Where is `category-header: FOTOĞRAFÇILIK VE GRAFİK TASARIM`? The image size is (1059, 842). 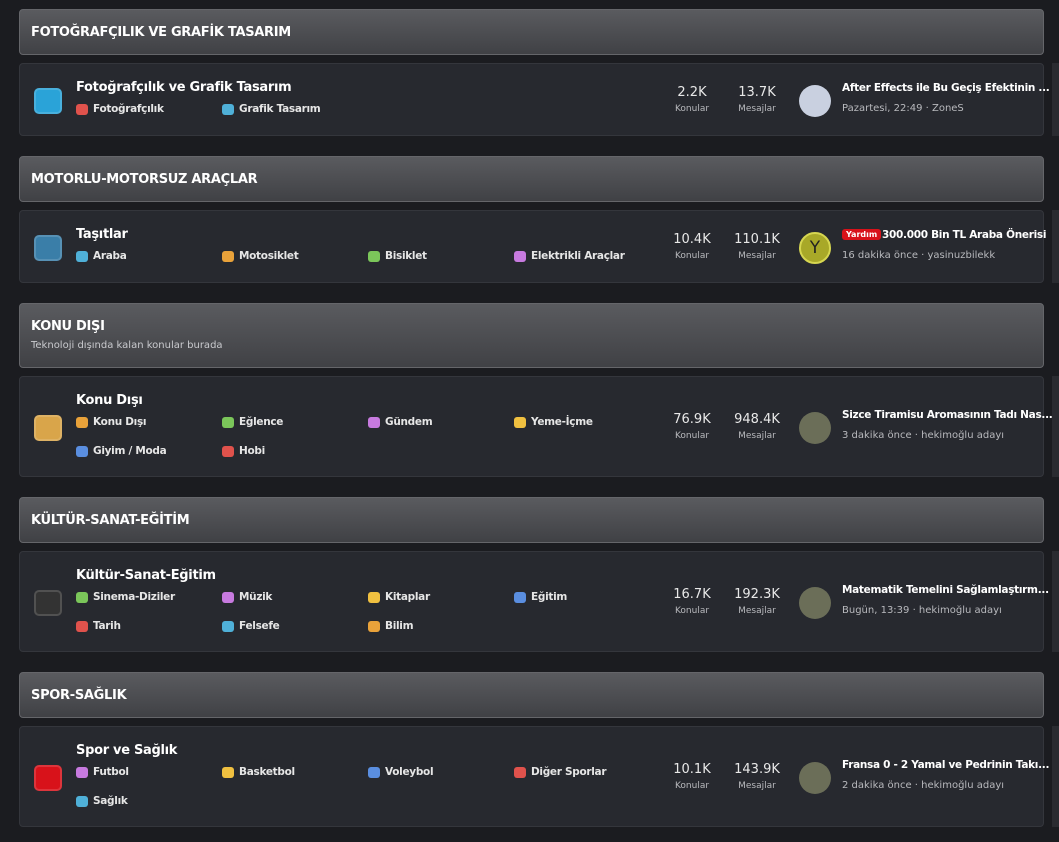
category-header: FOTOĞRAFÇILIK VE GRAFİK TASARIM is located at coordinates (531, 32).